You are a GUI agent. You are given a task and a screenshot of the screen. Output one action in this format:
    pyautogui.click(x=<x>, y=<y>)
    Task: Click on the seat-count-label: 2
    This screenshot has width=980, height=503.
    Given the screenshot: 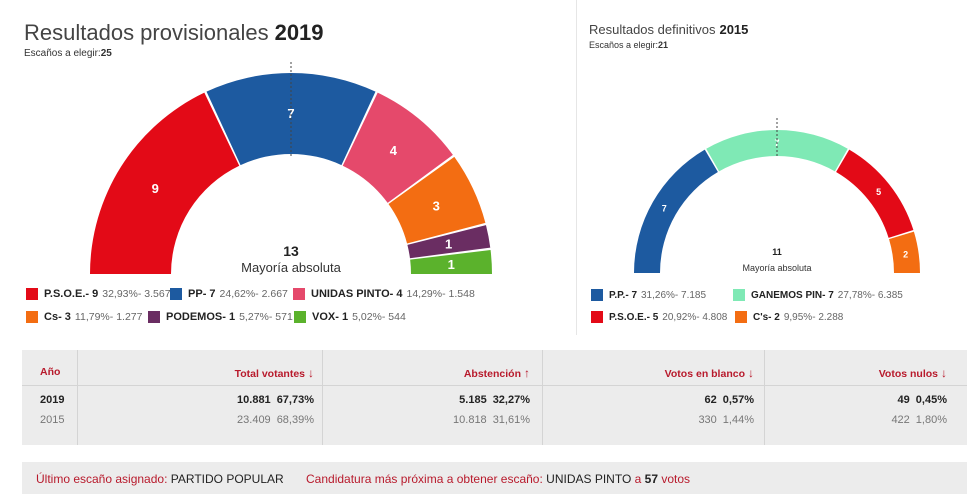 What is the action you would take?
    pyautogui.click(x=905, y=254)
    